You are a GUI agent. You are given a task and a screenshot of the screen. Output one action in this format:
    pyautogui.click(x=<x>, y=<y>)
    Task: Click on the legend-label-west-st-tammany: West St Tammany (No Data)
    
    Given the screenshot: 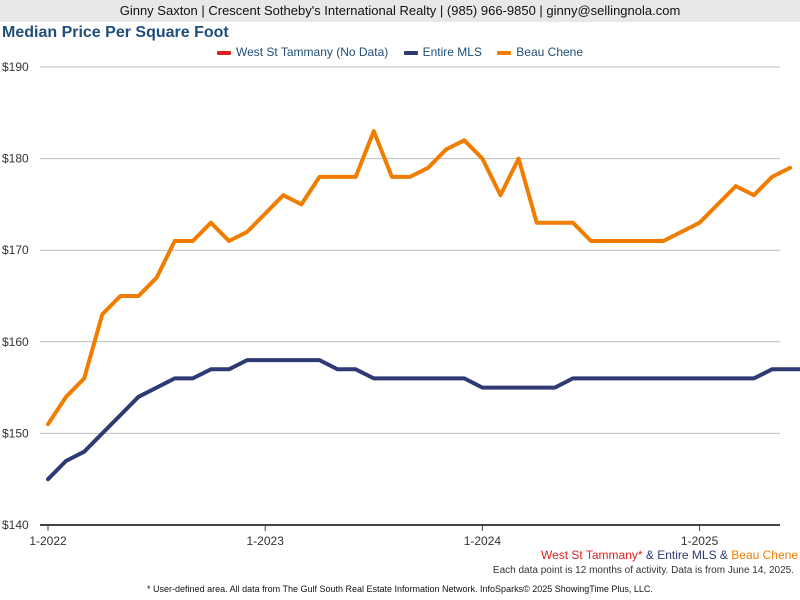 What is the action you would take?
    pyautogui.click(x=312, y=52)
    